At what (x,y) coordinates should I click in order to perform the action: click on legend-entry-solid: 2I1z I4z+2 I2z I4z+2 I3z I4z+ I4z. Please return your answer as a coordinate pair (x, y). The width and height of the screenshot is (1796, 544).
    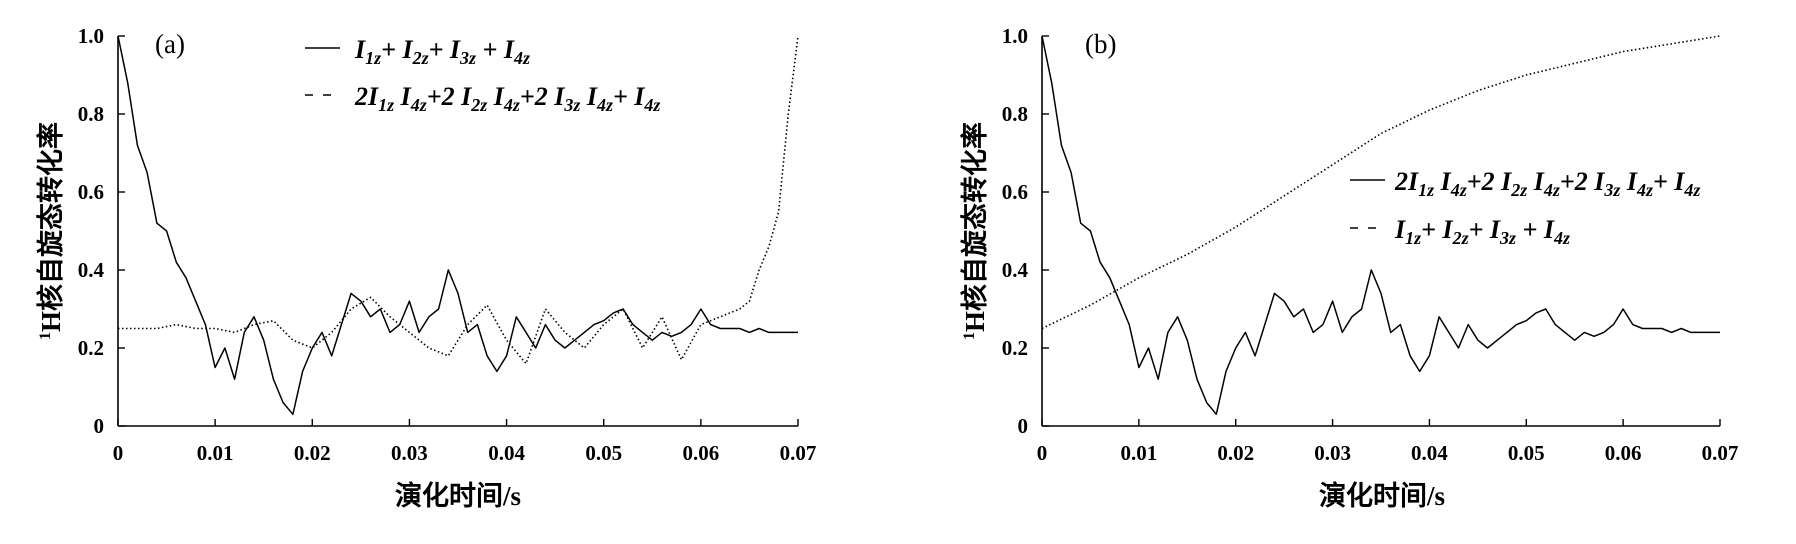
    Looking at the image, I should click on (1547, 183).